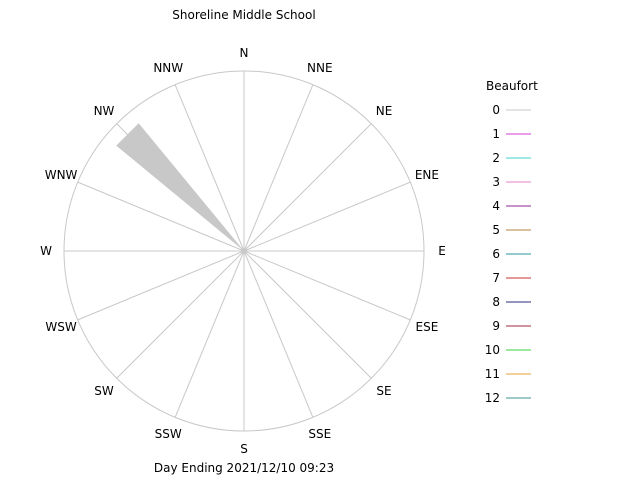  Describe the element at coordinates (383, 391) in the screenshot. I see `direction-label-se: SE` at that location.